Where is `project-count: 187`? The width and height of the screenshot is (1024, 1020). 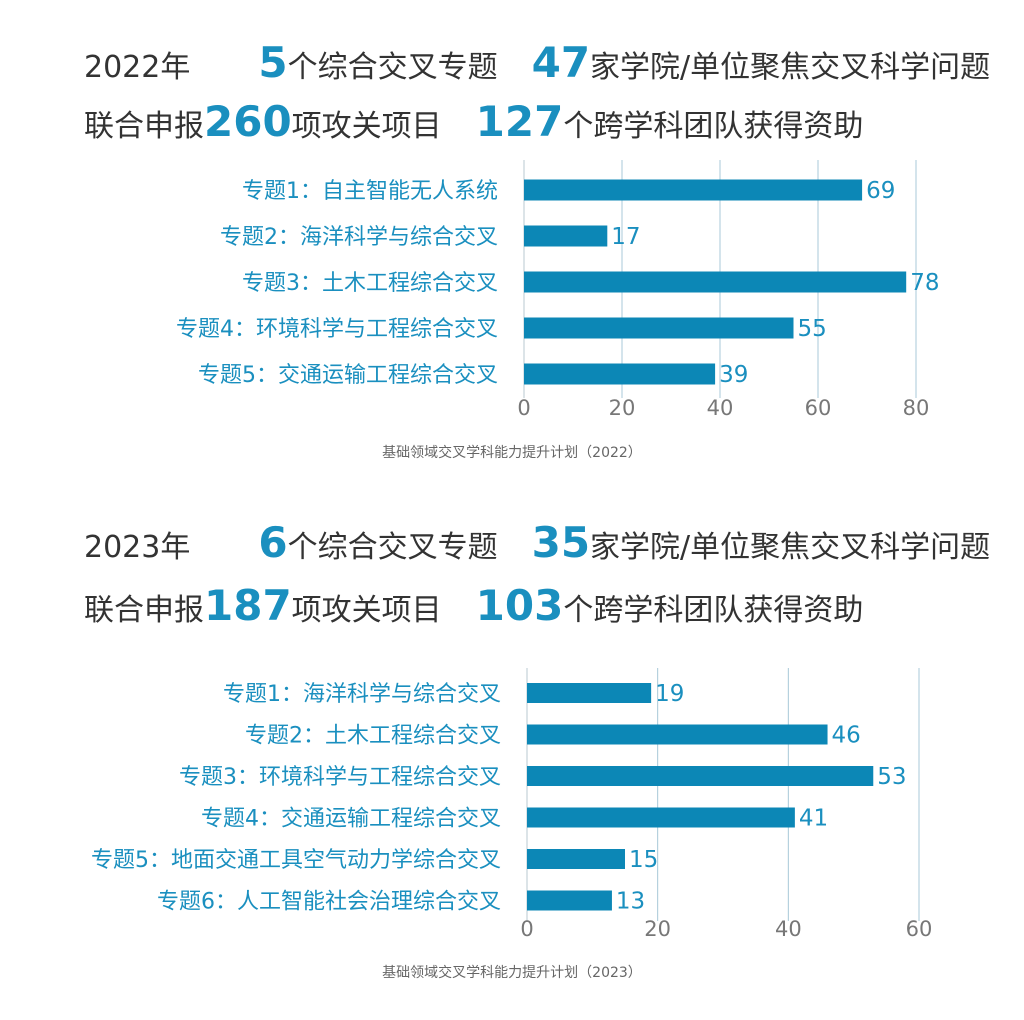
project-count: 187 is located at coordinates (248, 605).